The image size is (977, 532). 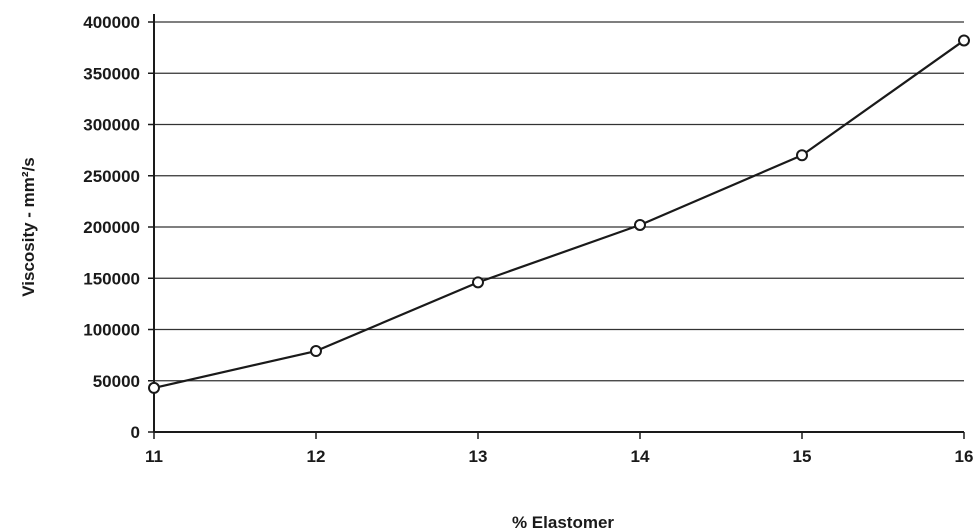 I want to click on y-tick-label: 400000, so click(x=111, y=22).